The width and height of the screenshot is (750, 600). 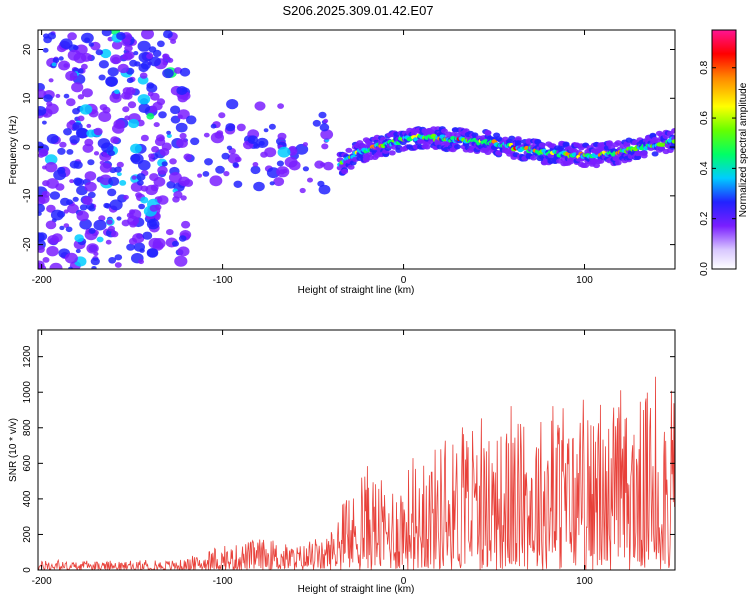 I want to click on colorbar-tick-label: 0.8, so click(x=704, y=67).